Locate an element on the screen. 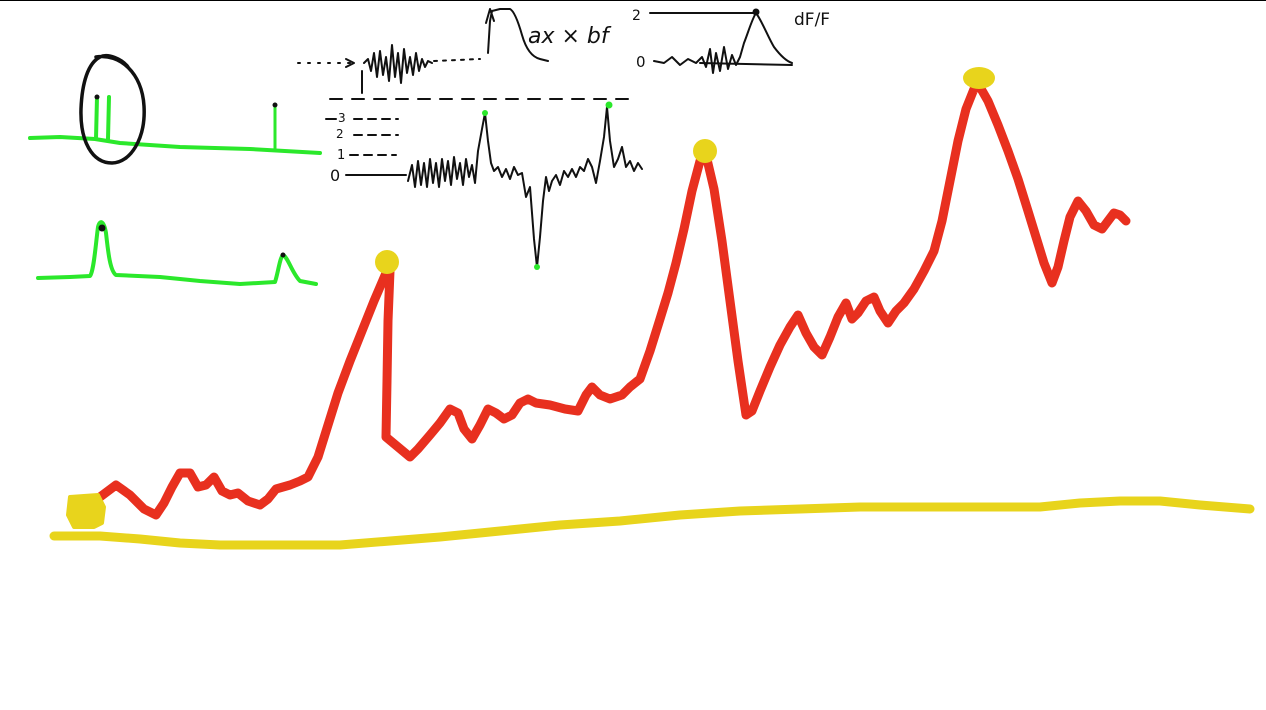 This screenshot has width=1266, height=710. circle-highlight is located at coordinates (112, 109).